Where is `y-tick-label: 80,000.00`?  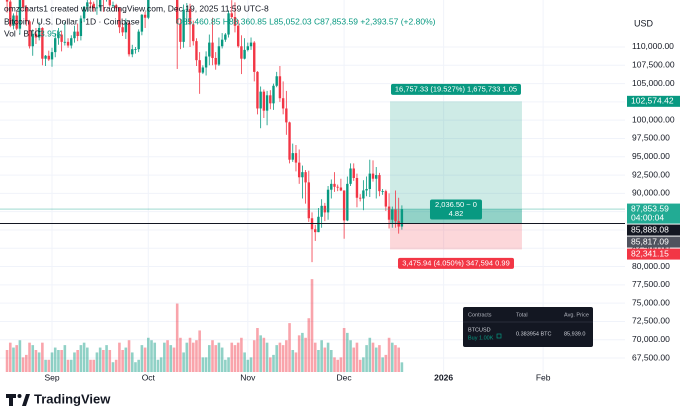 y-tick-label: 80,000.00 is located at coordinates (651, 266).